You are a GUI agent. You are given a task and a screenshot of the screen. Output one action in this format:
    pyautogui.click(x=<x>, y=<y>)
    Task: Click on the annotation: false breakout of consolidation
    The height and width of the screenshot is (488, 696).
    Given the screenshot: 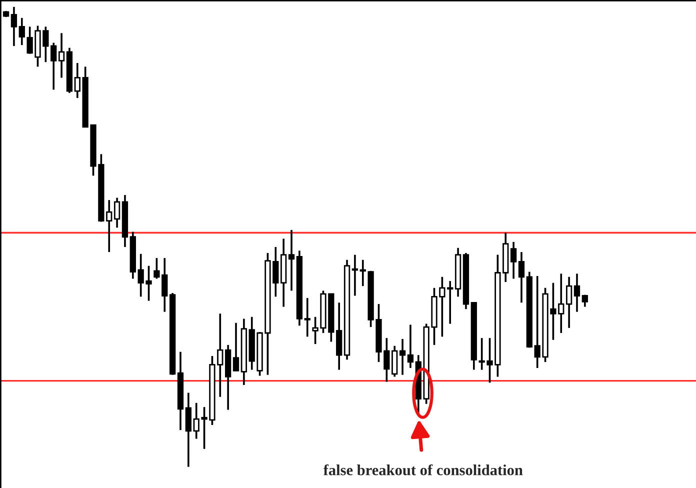 What is the action you would take?
    pyautogui.click(x=423, y=470)
    